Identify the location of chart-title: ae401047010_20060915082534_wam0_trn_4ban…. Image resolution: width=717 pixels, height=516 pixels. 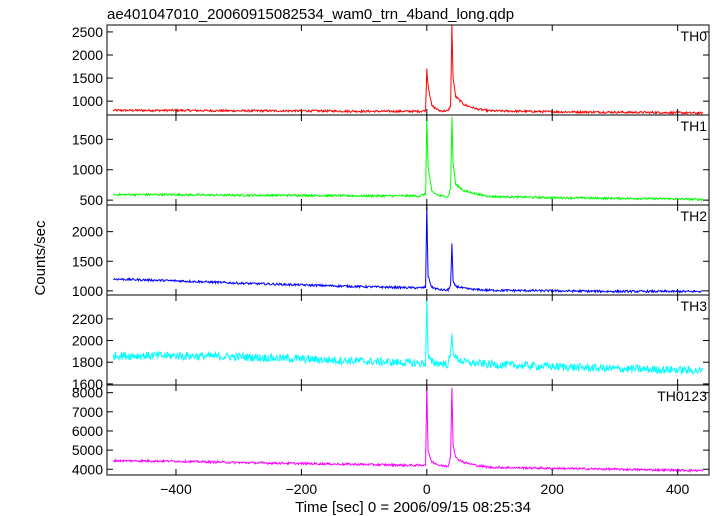
(310, 14).